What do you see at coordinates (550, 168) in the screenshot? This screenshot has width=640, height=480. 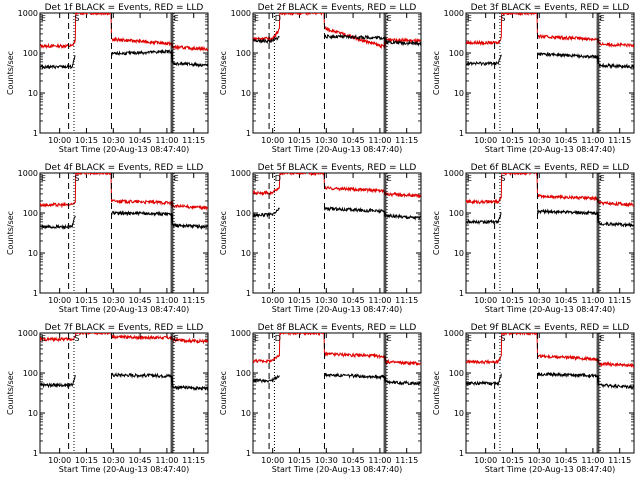 I see `panel-title: Det 6f BLACK = Events, RED = LLD` at bounding box center [550, 168].